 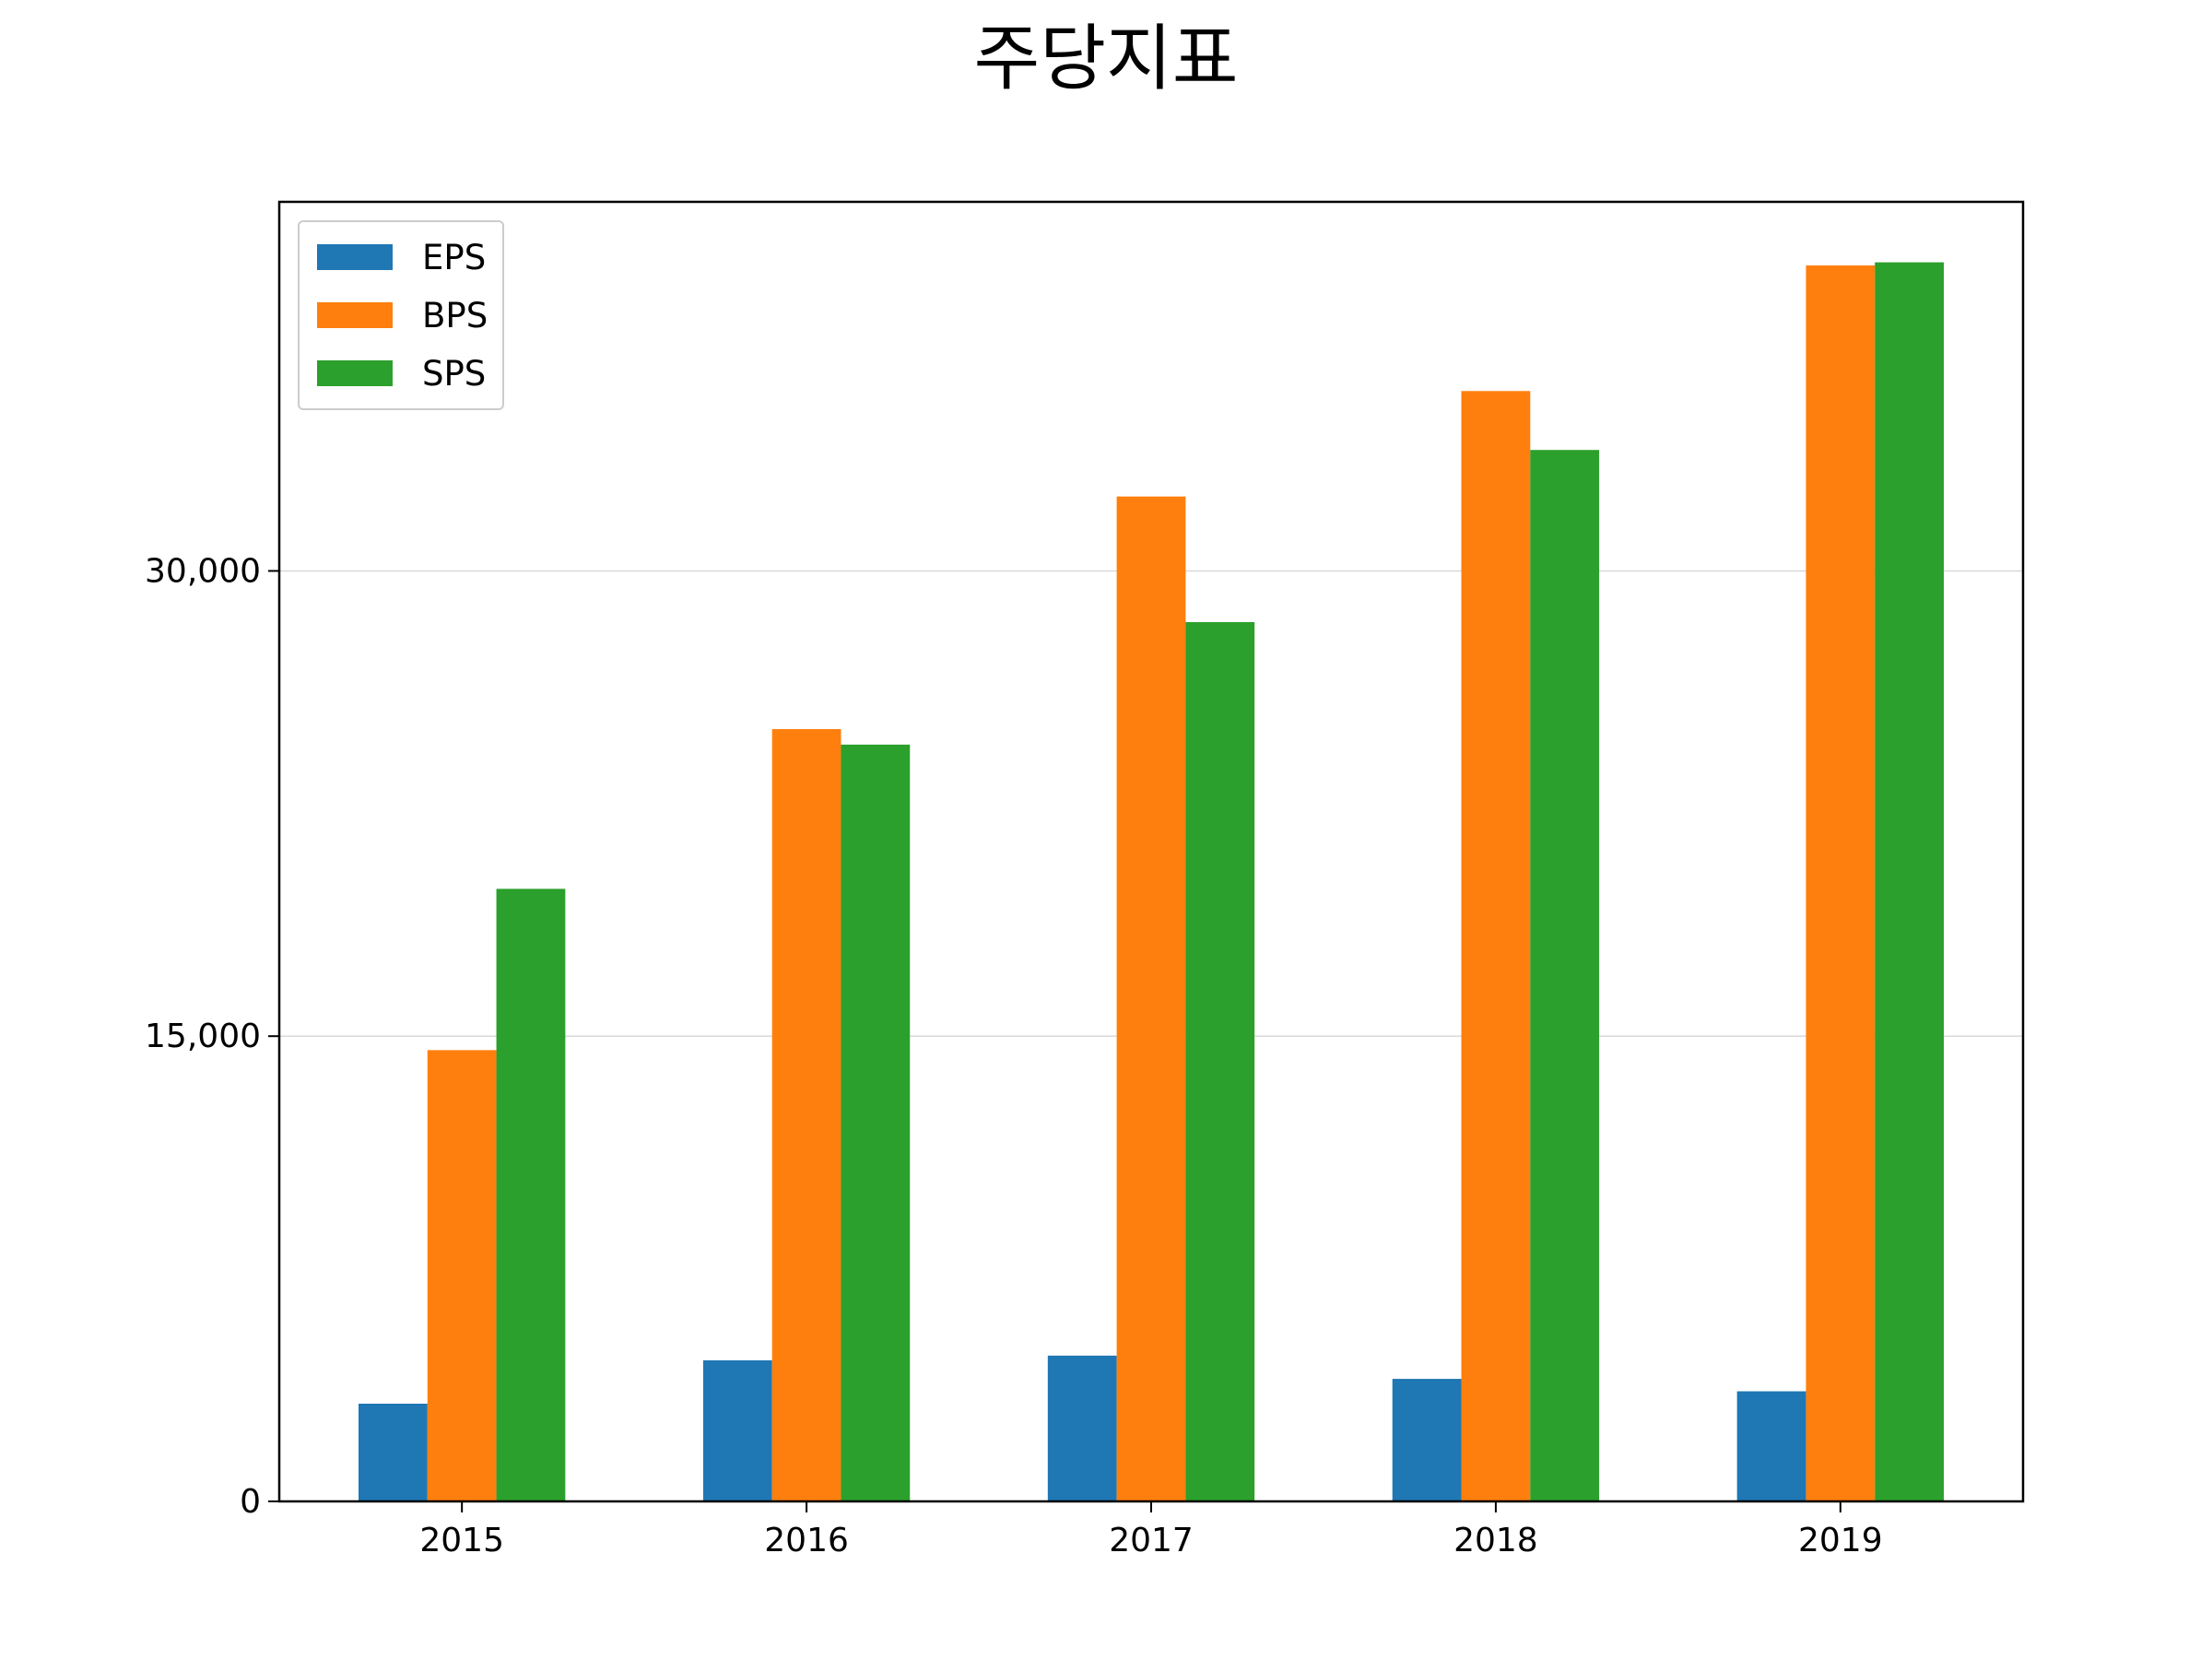 I want to click on bar-bps-2015, so click(x=462, y=1275).